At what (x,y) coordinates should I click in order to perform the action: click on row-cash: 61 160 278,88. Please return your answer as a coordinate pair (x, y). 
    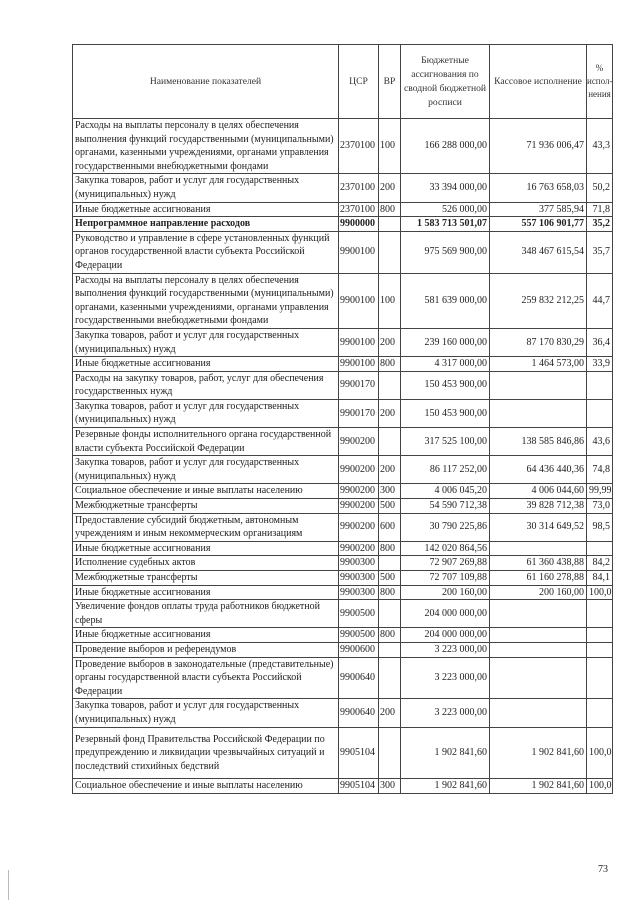
    Looking at the image, I should click on (538, 578).